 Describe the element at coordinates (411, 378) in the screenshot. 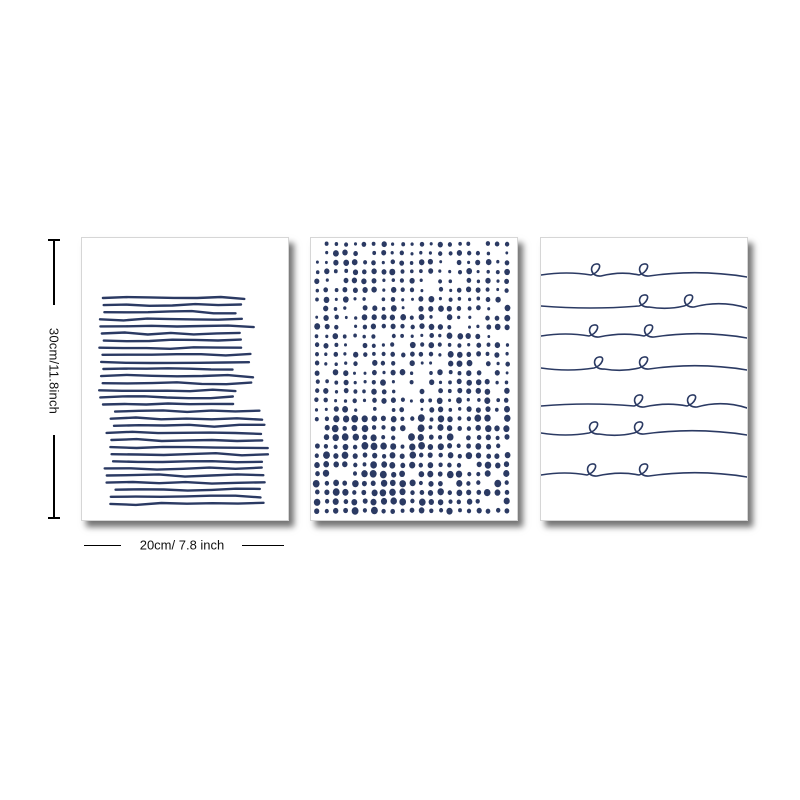

I see `dot-grid-art` at that location.